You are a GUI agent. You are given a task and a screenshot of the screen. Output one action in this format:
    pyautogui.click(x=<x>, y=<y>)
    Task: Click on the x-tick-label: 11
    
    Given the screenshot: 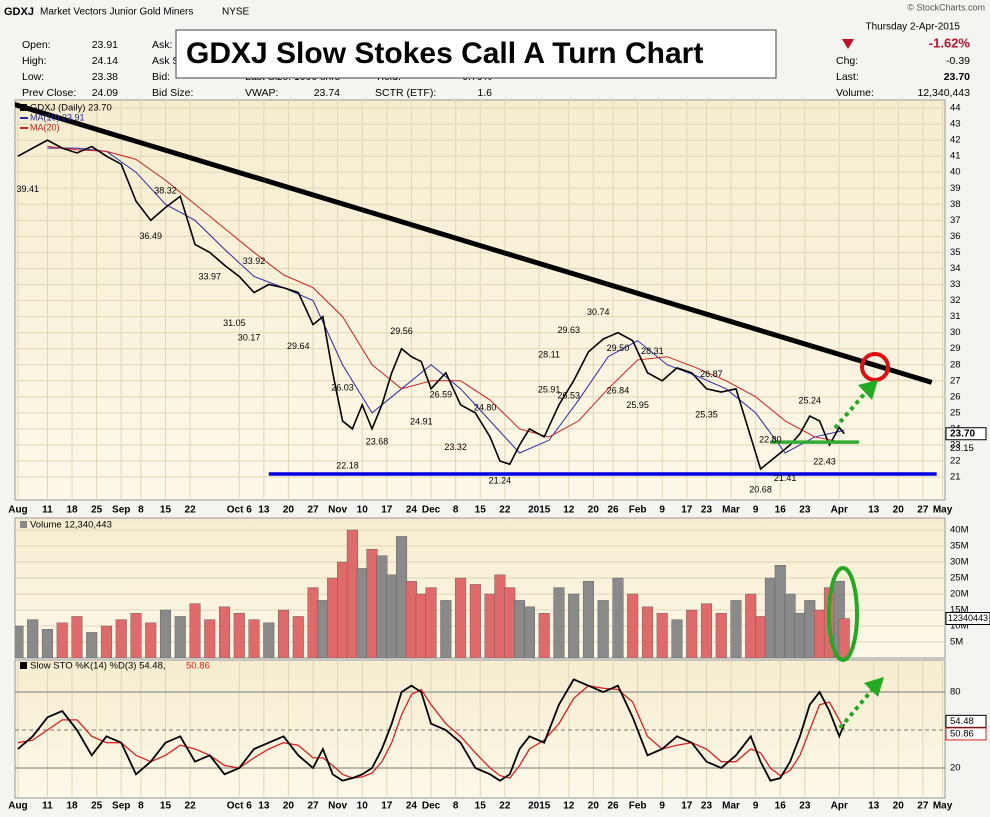 What is the action you would take?
    pyautogui.click(x=47, y=510)
    